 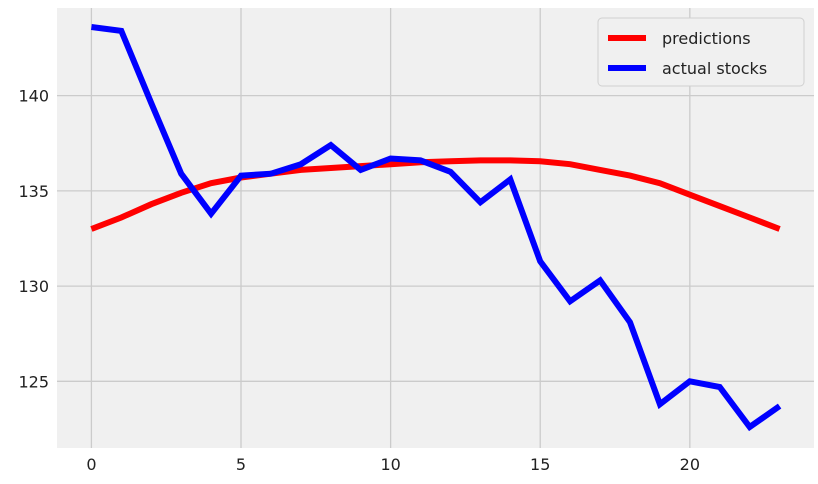 I want to click on legend-label: predictions, so click(x=706, y=38).